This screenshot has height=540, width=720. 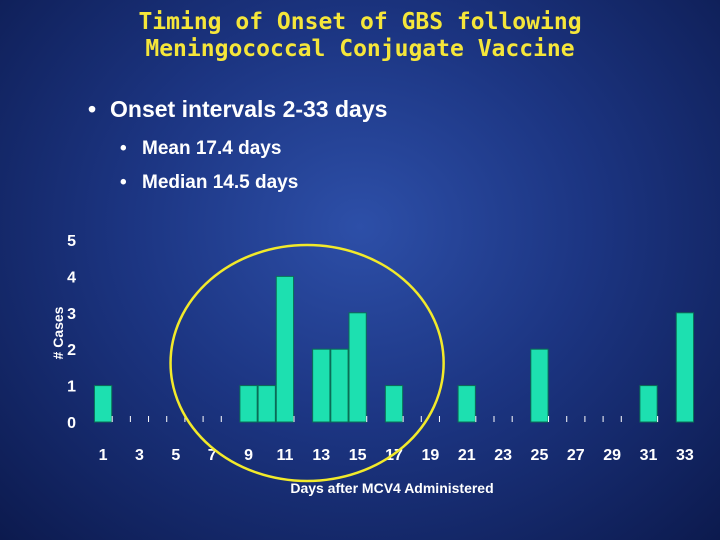 What do you see at coordinates (249, 109) in the screenshot?
I see `bullet-onset-intervals-text: Onset intervals 2-33 days` at bounding box center [249, 109].